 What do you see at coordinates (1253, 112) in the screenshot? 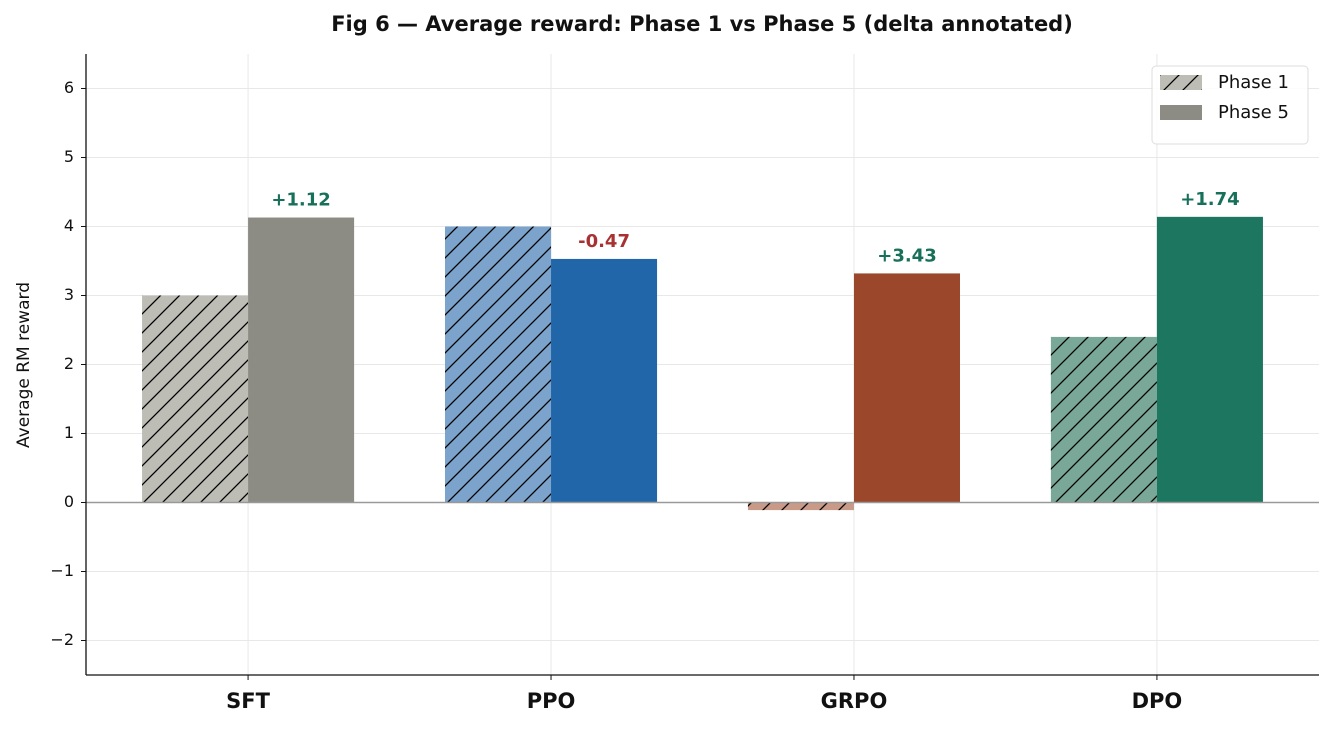
I see `legend-label: Phase 5` at bounding box center [1253, 112].